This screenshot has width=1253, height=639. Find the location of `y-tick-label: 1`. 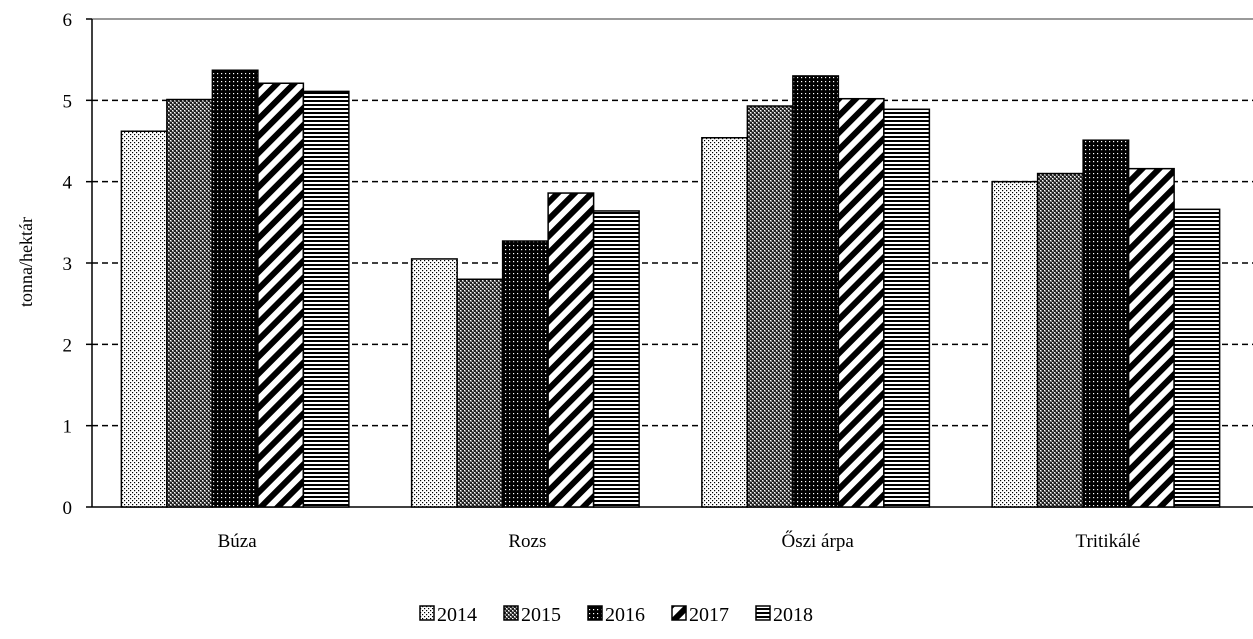

y-tick-label: 1 is located at coordinates (68, 427).